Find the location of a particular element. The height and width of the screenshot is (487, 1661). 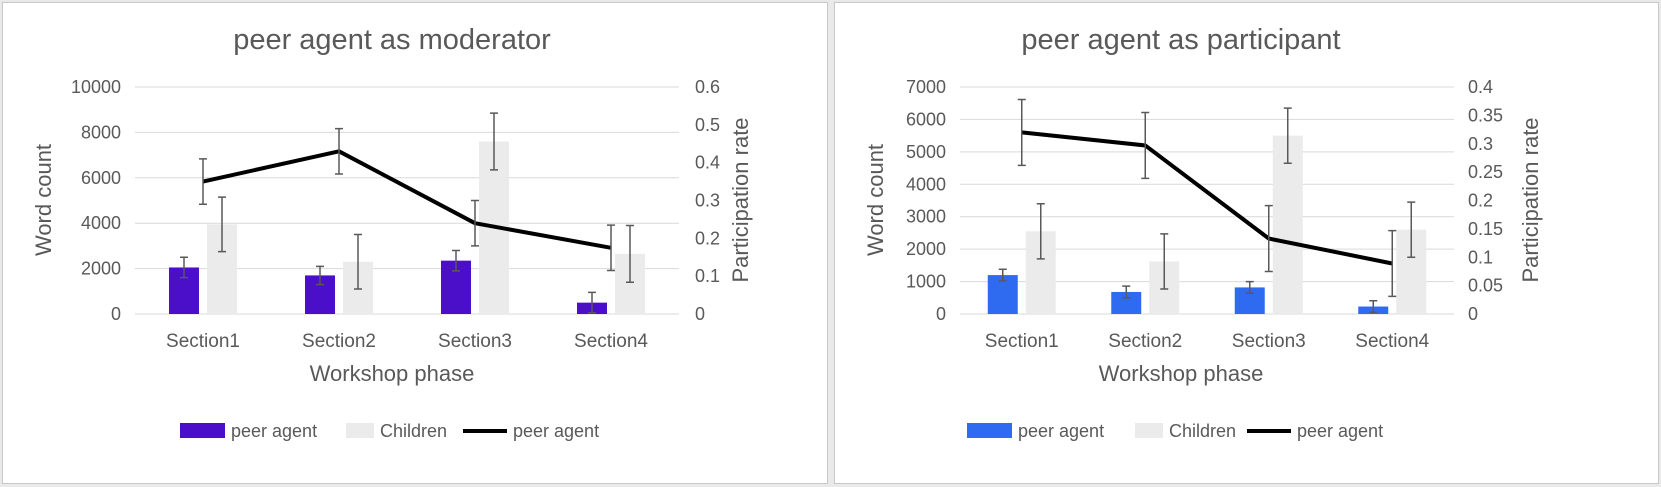

y2-tick-label: 0.05 is located at coordinates (1485, 286).